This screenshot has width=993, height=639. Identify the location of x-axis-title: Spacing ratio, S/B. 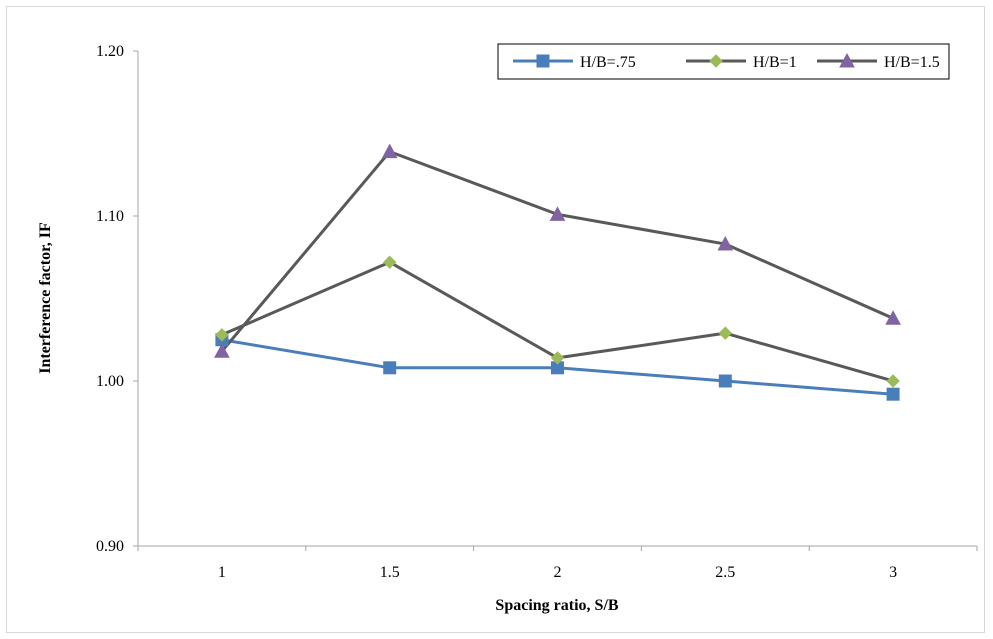
(556, 605).